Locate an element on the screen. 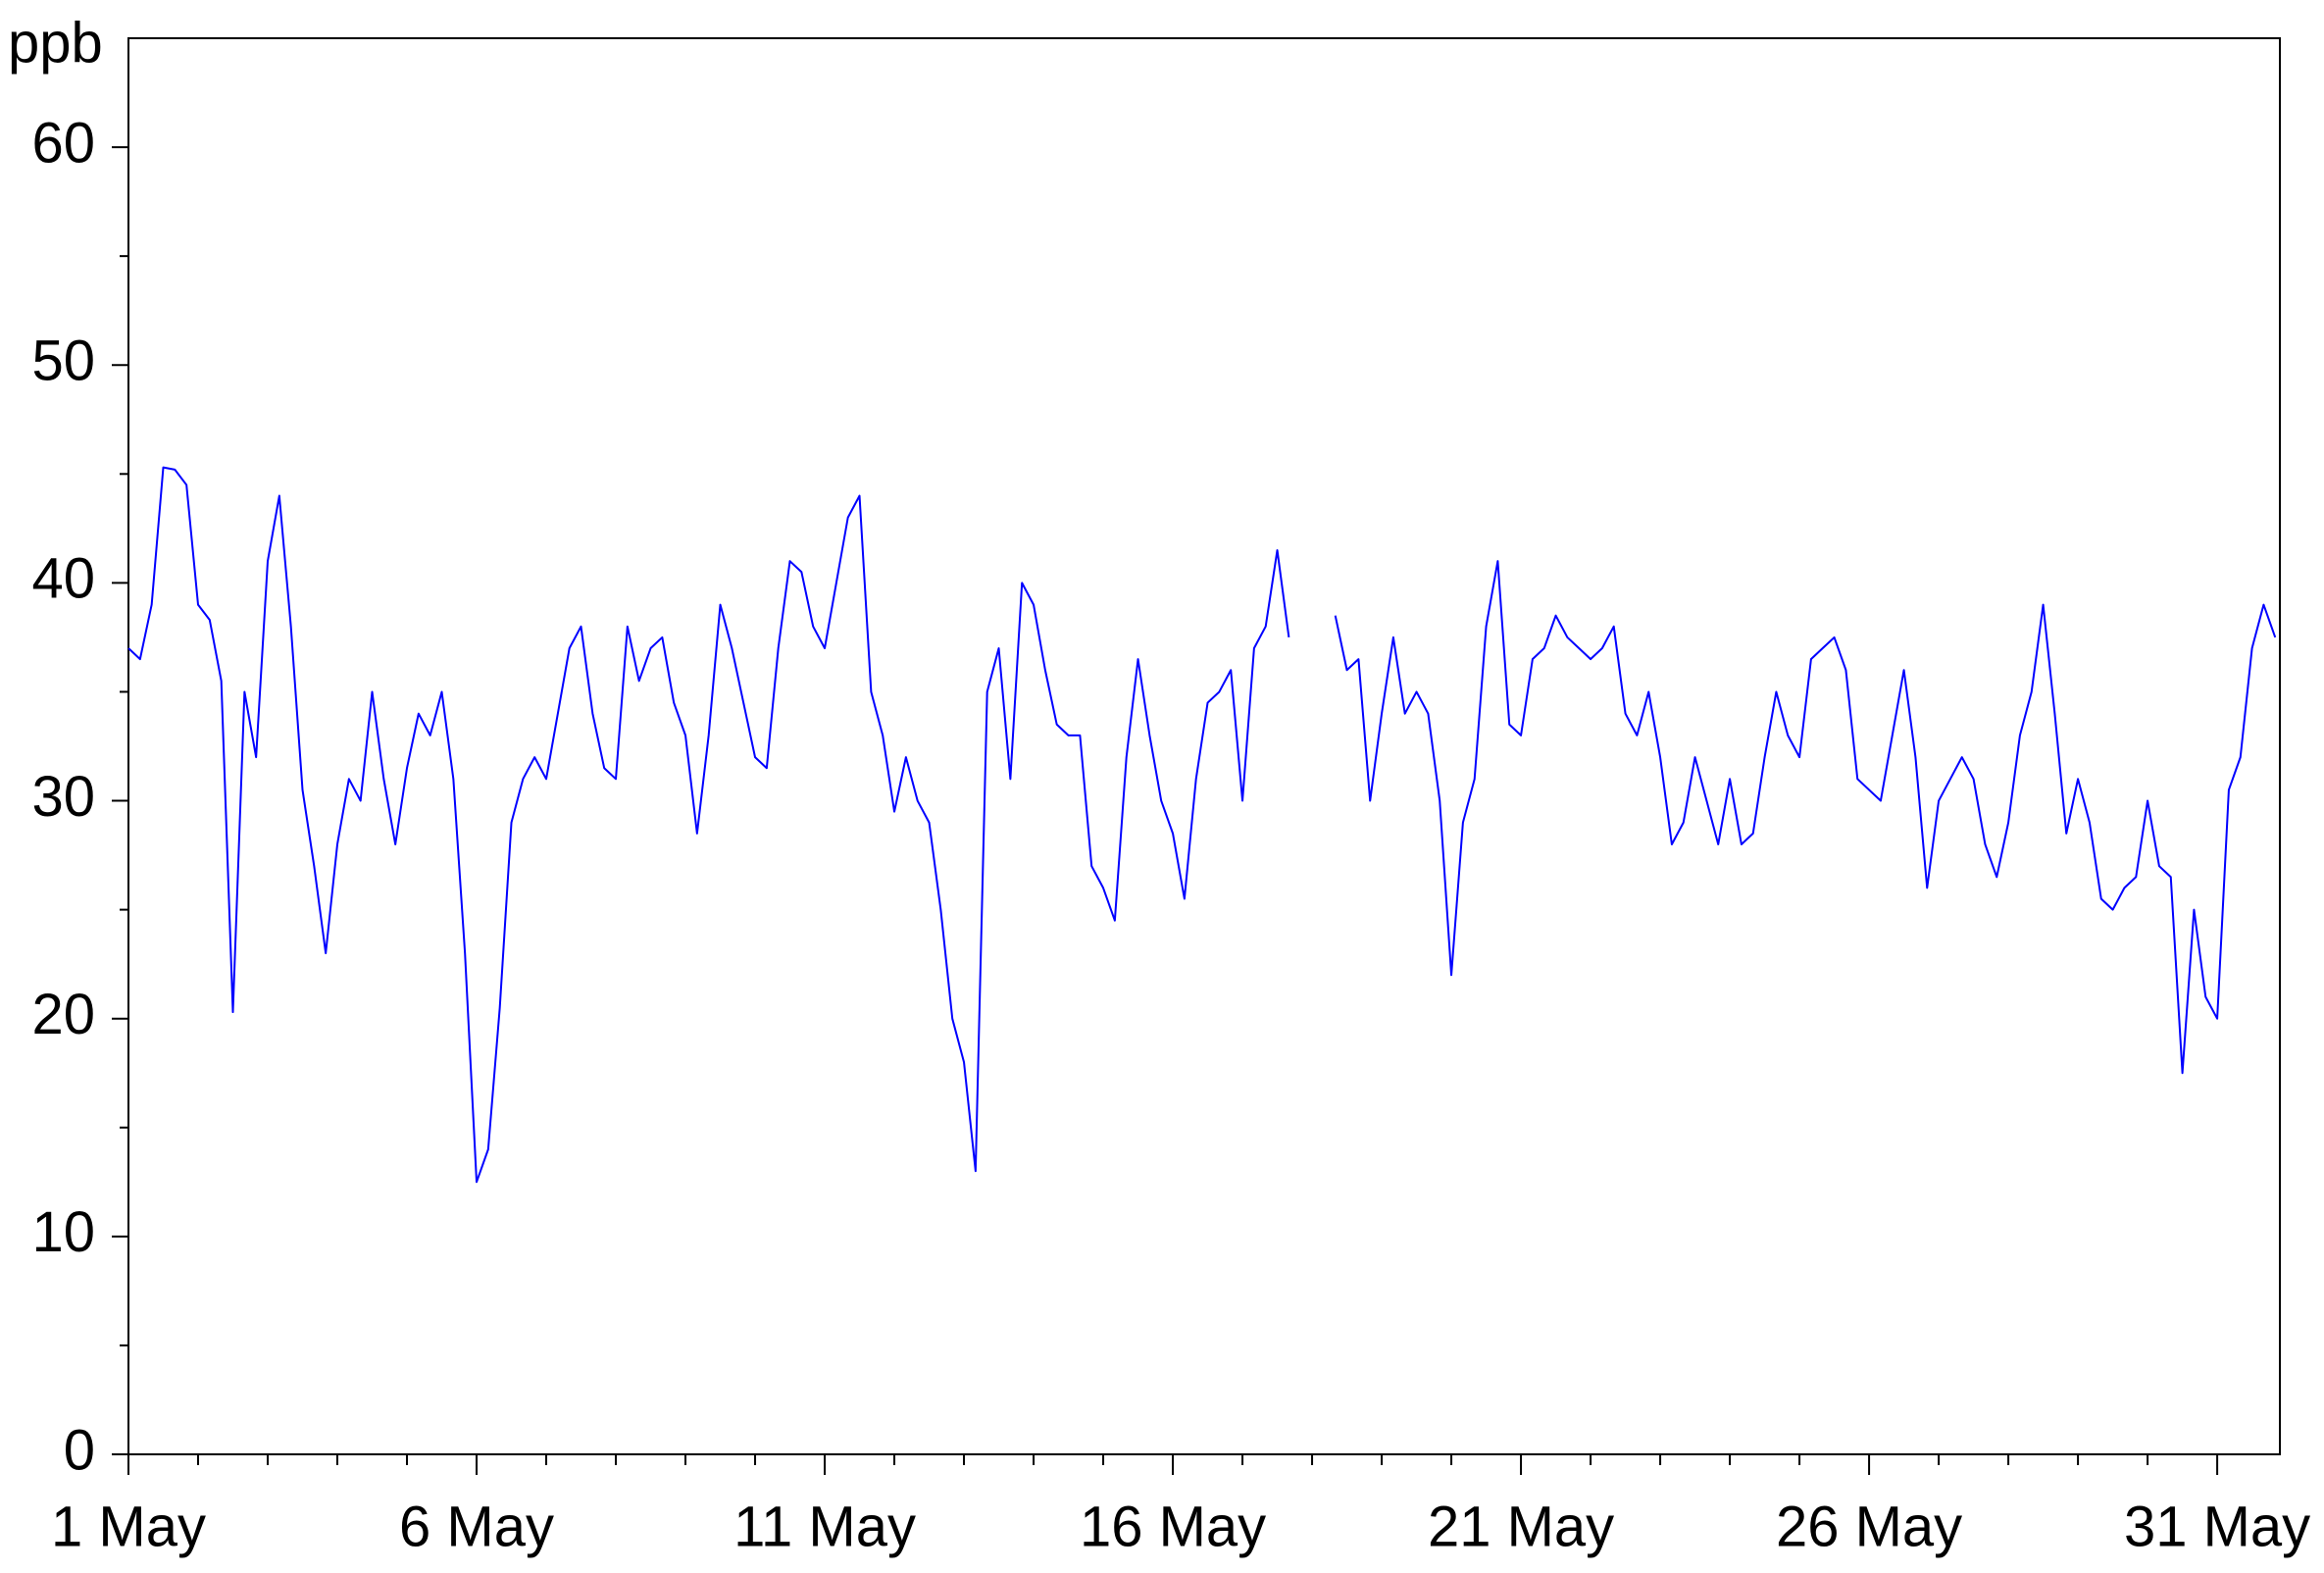 The width and height of the screenshot is (2324, 1573). x-tick-label: 21 May is located at coordinates (1521, 1526).